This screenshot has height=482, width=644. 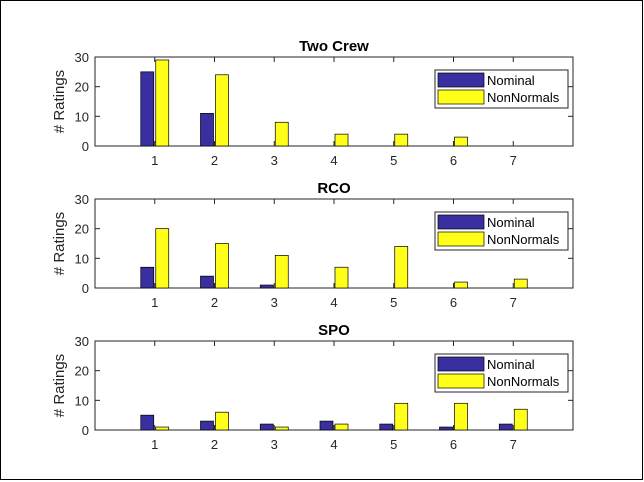 What do you see at coordinates (334, 188) in the screenshot?
I see `chart-title: RCO` at bounding box center [334, 188].